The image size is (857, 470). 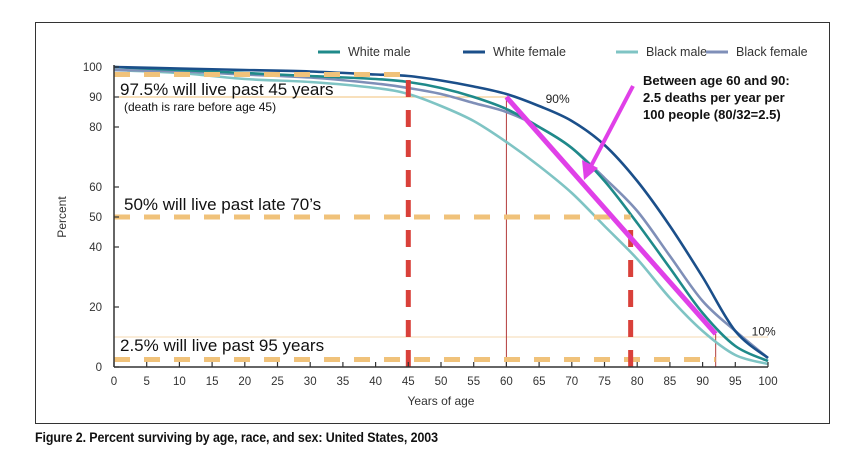 I want to click on point-label-10-percent: 10%, so click(x=764, y=332).